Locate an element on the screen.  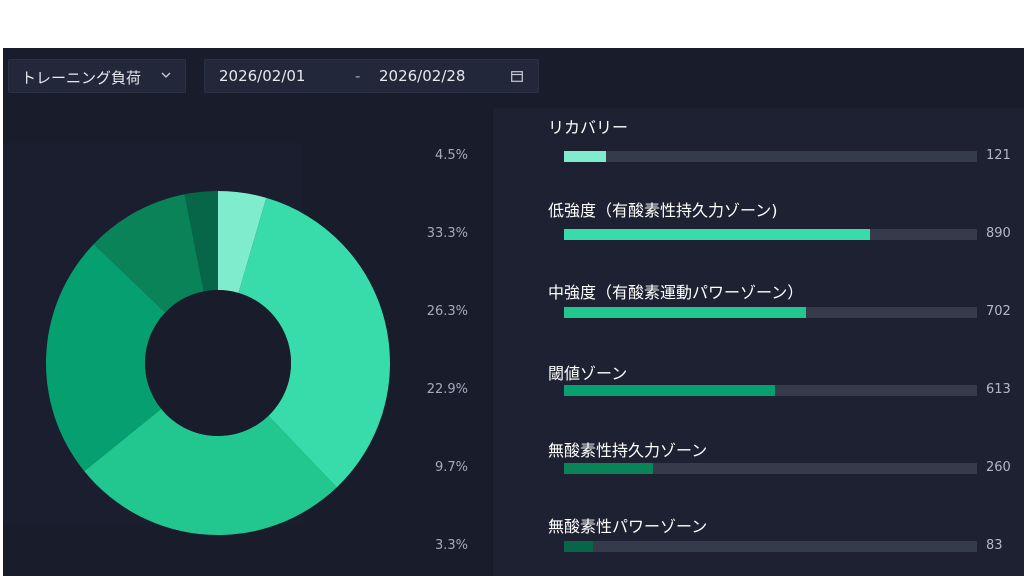
percent-label: 26.3% is located at coordinates (447, 311).